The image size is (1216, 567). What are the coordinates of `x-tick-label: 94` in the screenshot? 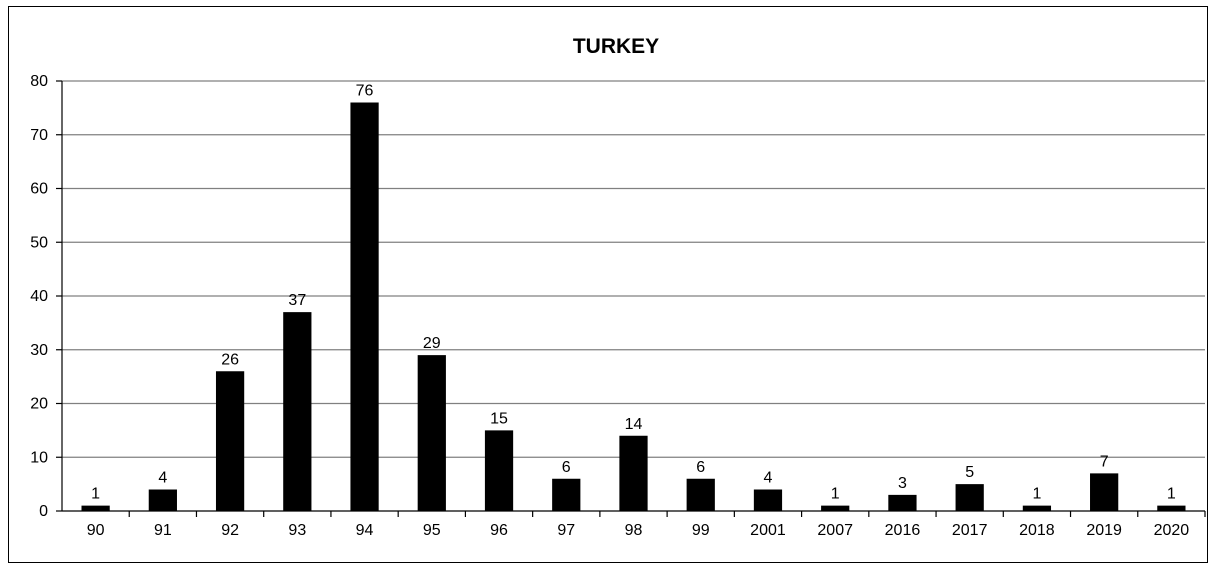 It's located at (365, 530).